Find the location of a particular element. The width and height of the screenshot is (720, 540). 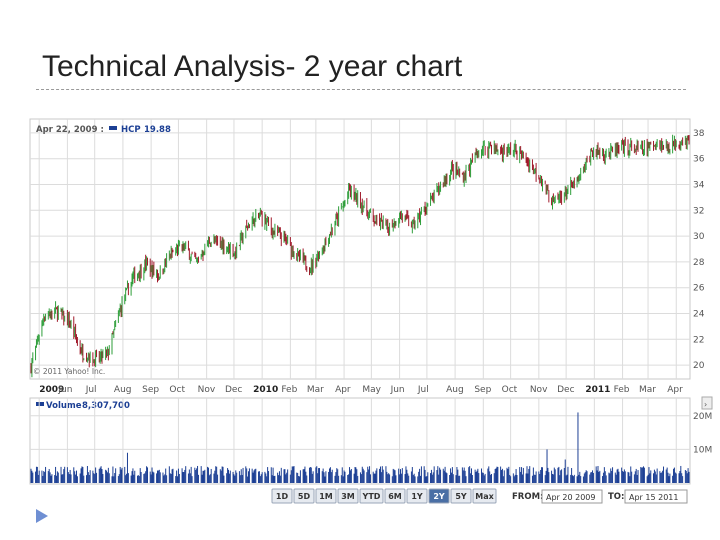

price-tick-label: 30 is located at coordinates (699, 237).